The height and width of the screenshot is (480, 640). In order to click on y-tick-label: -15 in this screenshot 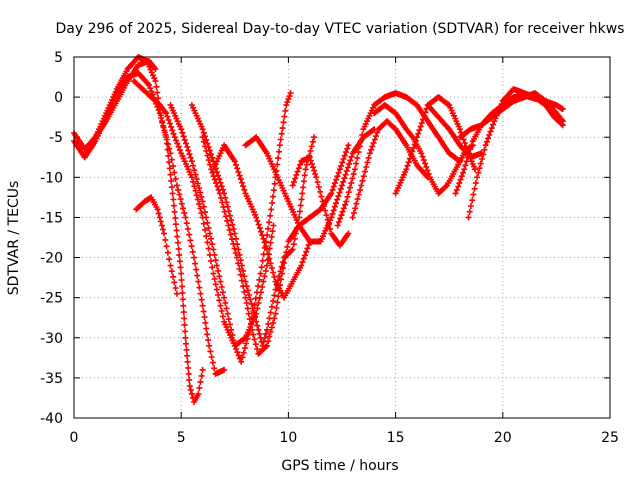, I will do `click(51, 218)`.